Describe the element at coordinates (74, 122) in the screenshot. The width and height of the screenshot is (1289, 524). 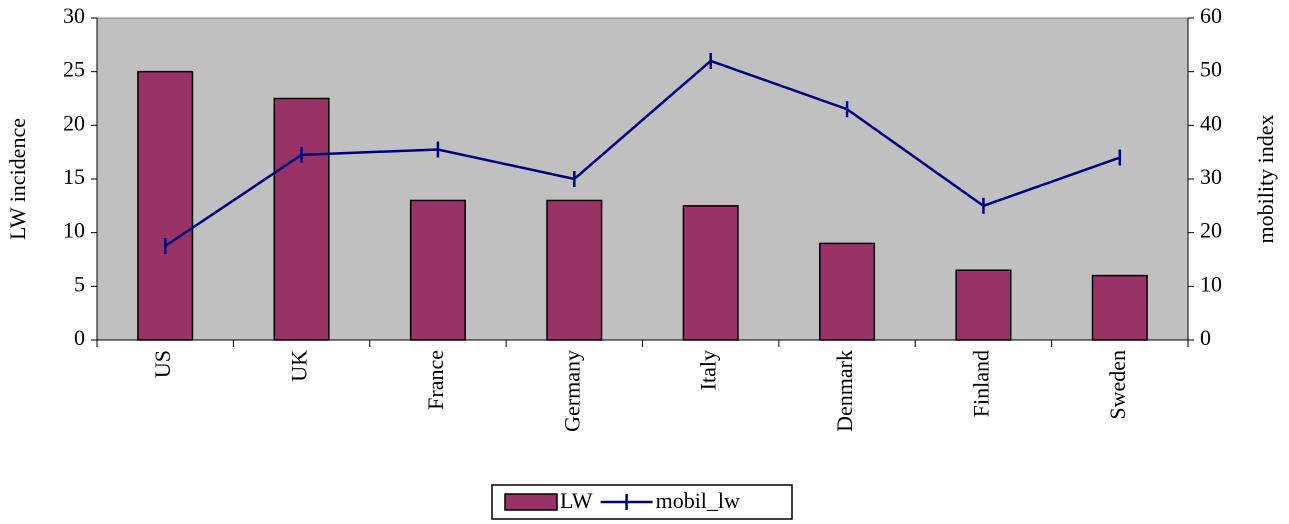
I see `y-tick-label: 20` at that location.